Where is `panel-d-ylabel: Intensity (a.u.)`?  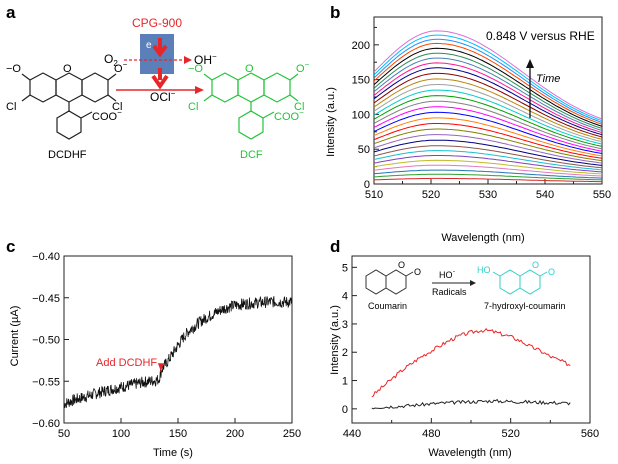
panel-d-ylabel: Intensity (a.u.) is located at coordinates (335, 340).